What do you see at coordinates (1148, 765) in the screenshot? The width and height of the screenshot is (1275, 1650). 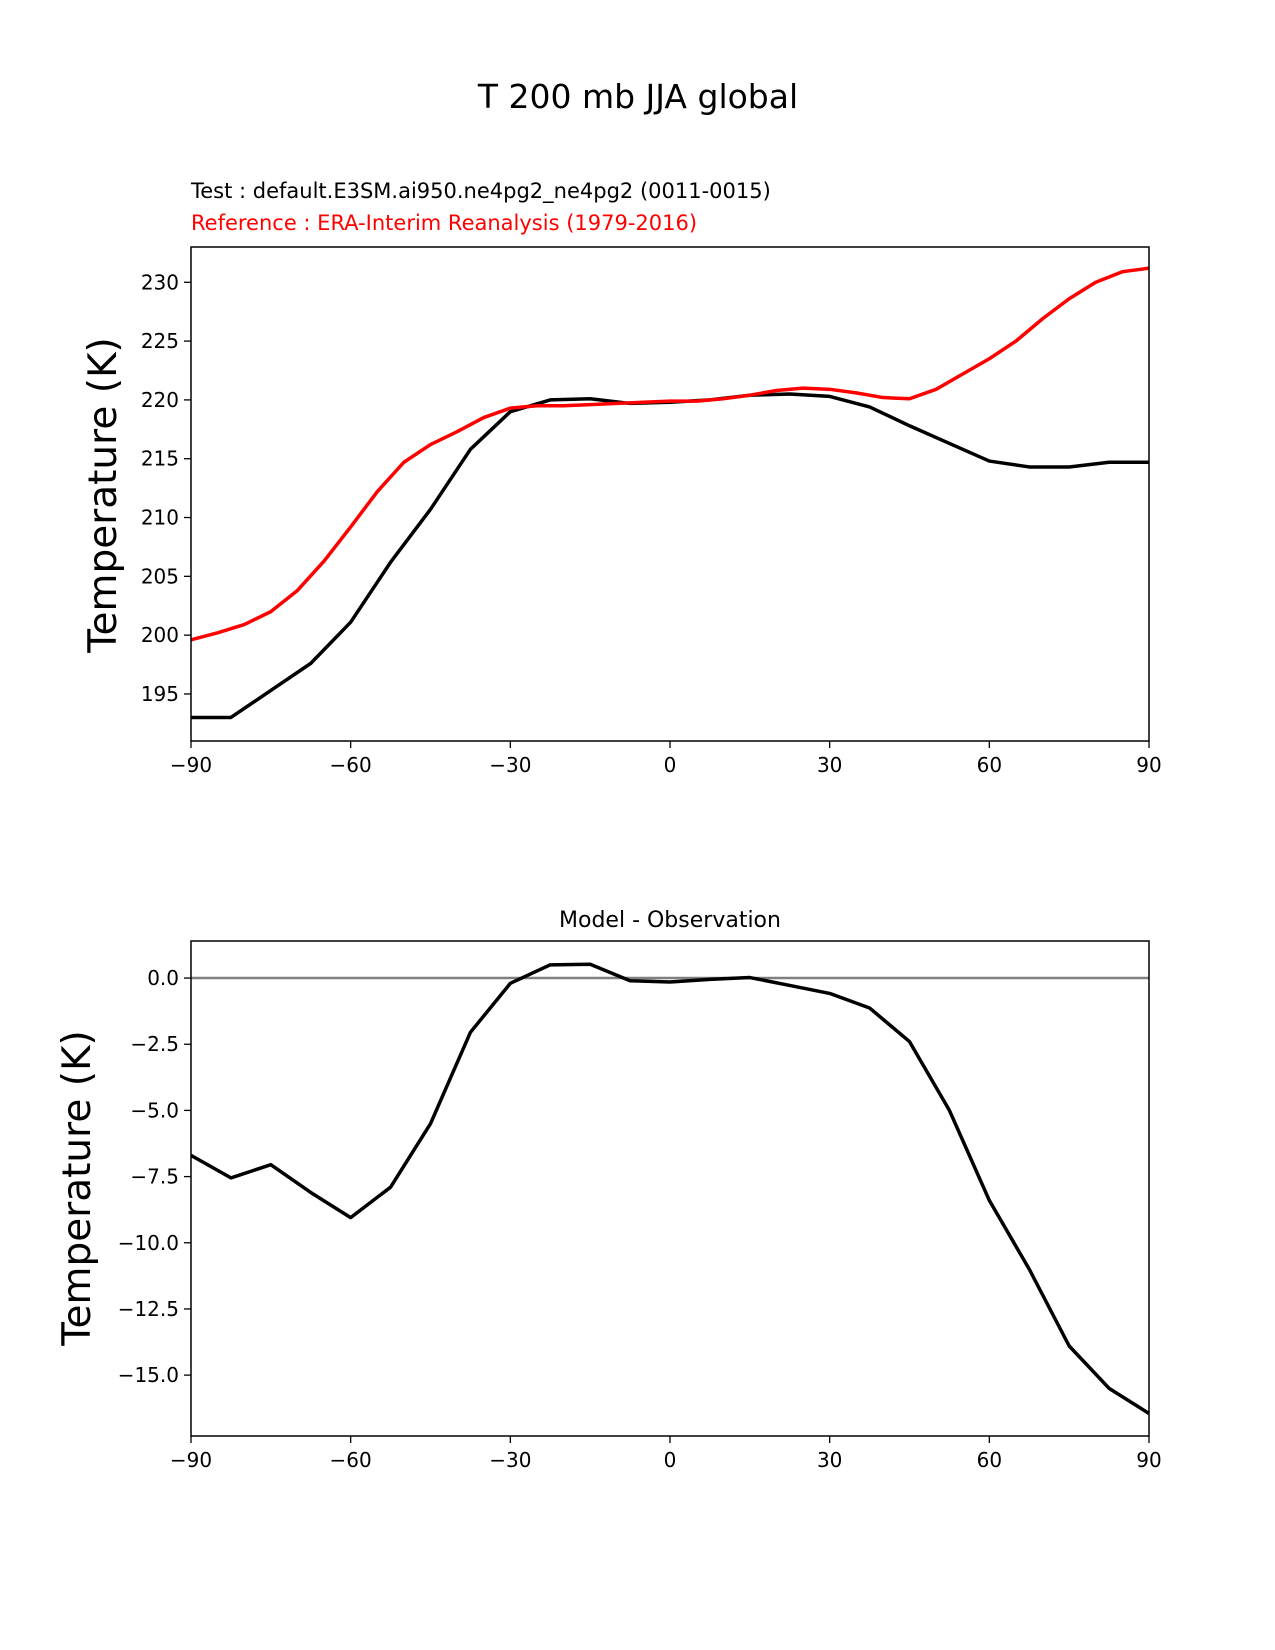 I see `top-x-tick-label: 90` at bounding box center [1148, 765].